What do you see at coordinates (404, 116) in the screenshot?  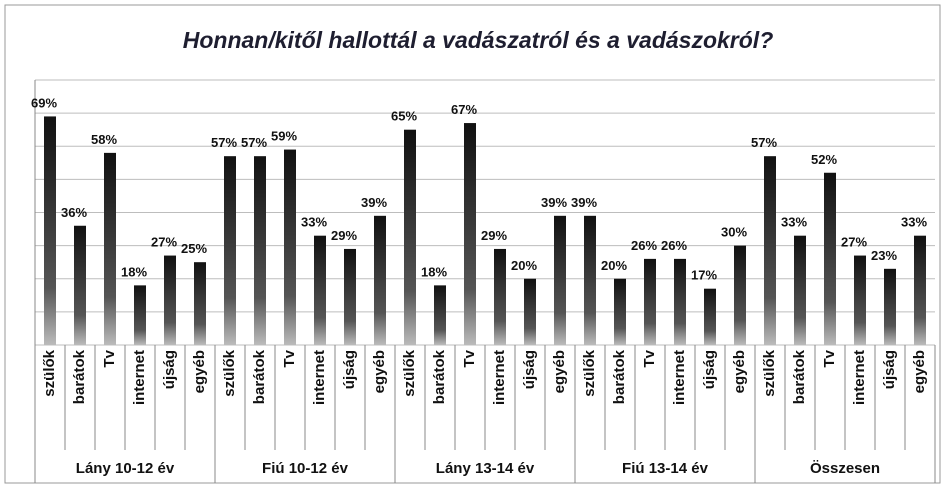 I see `value-label: 65%` at bounding box center [404, 116].